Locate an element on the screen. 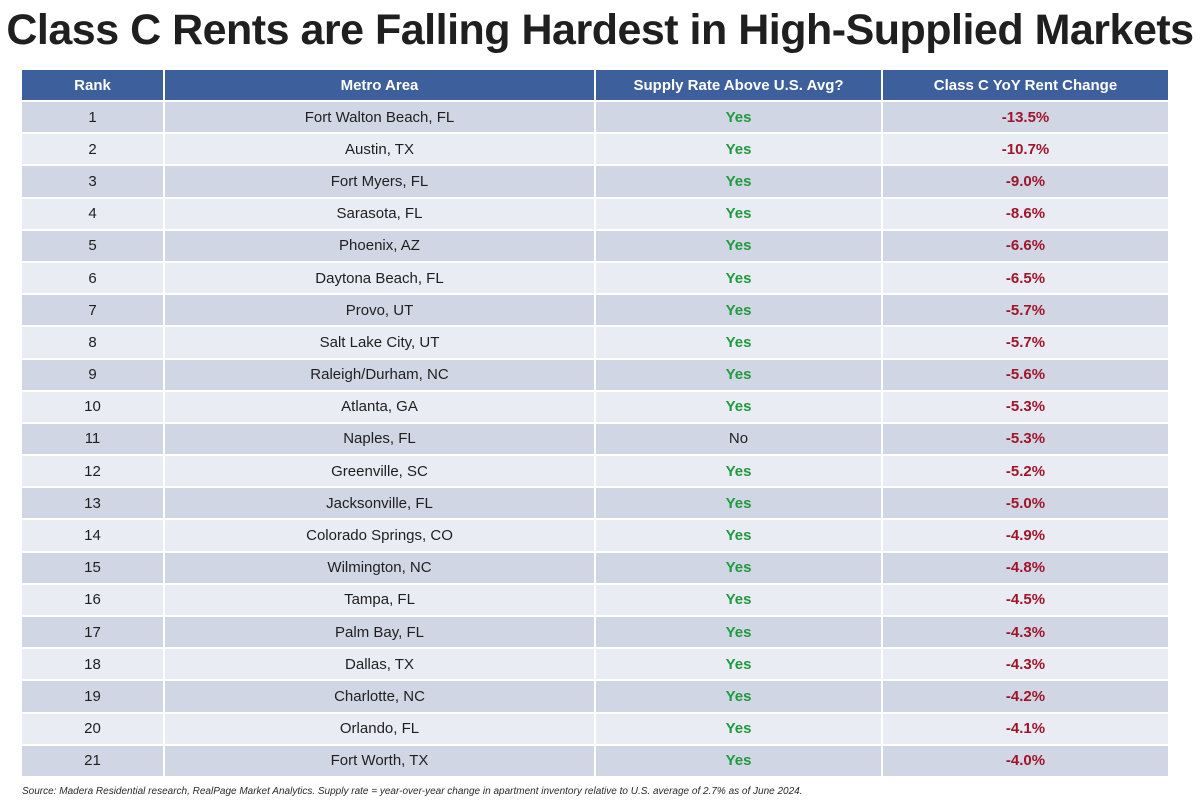  table-row: 5 Phoenix, AZ Yes -6.6% is located at coordinates (595, 245).